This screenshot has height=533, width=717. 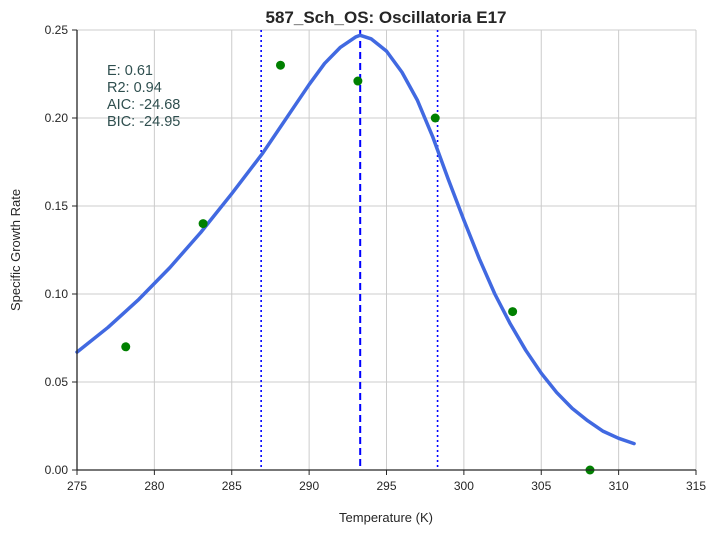 I want to click on y-tick-label: 0.25, so click(x=57, y=30).